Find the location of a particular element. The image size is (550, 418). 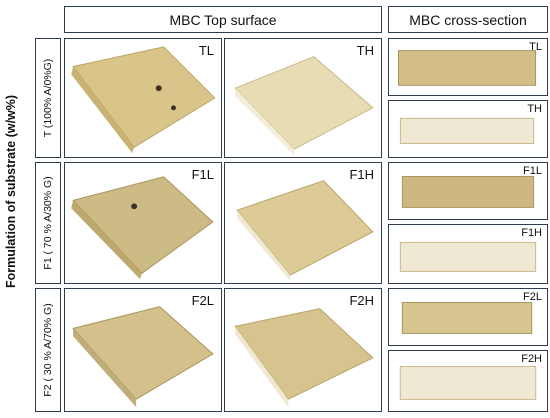

cross-f2h: F2H is located at coordinates (468, 381).